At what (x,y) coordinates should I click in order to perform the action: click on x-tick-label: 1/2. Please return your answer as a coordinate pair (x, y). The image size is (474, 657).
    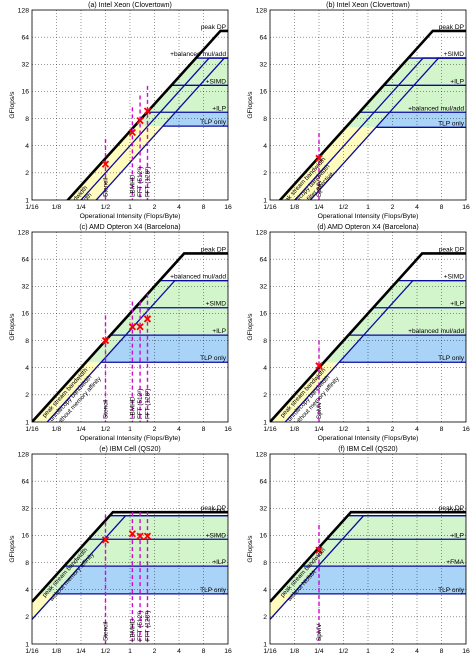
    Looking at the image, I should click on (344, 207).